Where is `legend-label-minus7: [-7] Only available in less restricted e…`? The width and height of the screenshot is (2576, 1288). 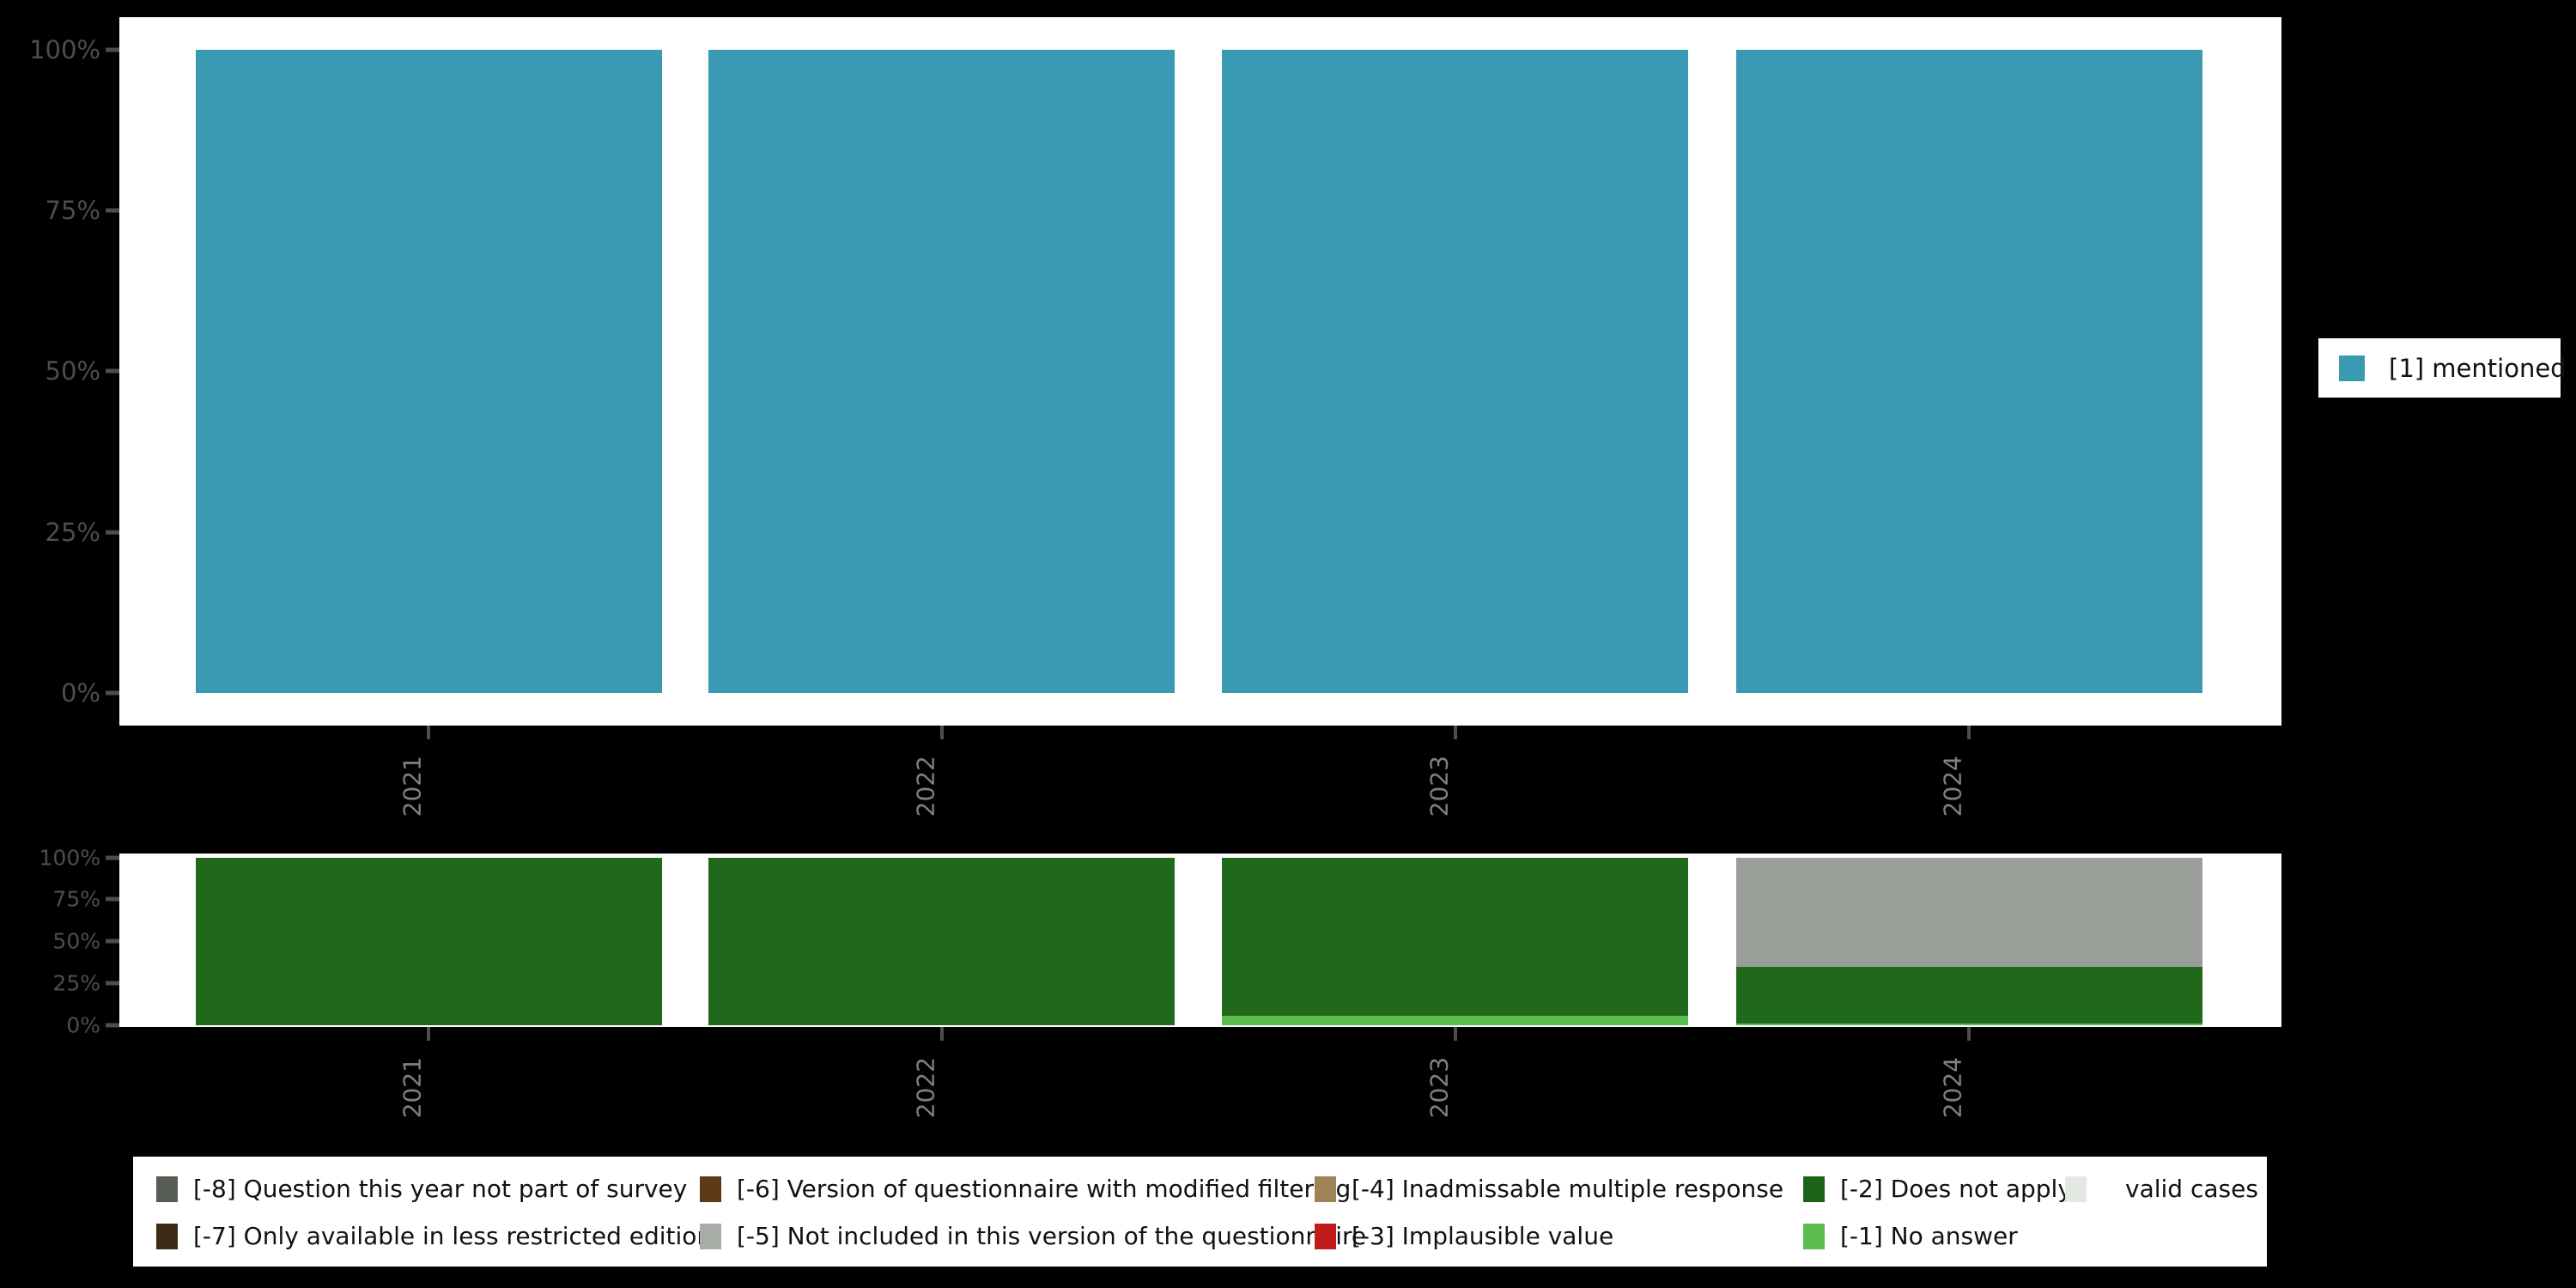 legend-label-minus7: [-7] Only available in less restricted e… is located at coordinates (453, 1236).